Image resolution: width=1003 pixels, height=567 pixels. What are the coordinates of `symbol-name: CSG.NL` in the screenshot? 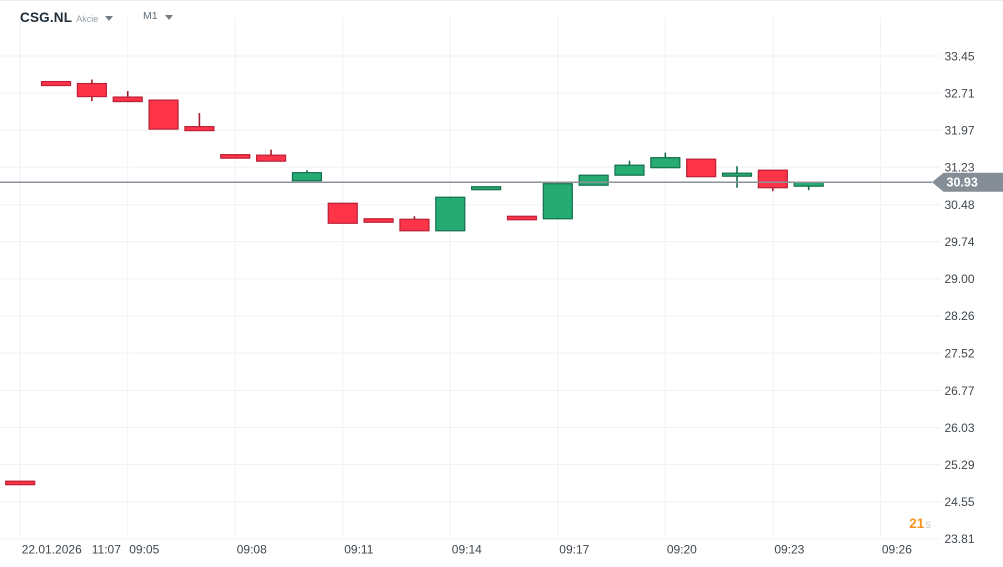 It's located at (46, 17).